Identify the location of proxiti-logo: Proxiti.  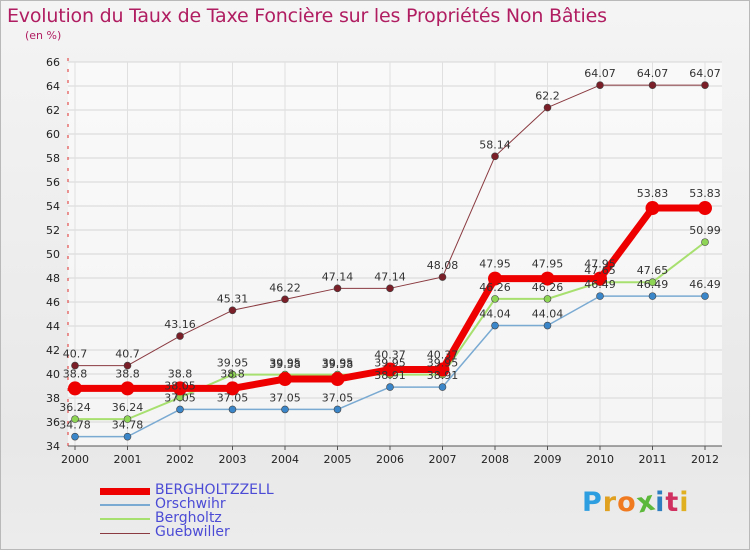
(636, 502).